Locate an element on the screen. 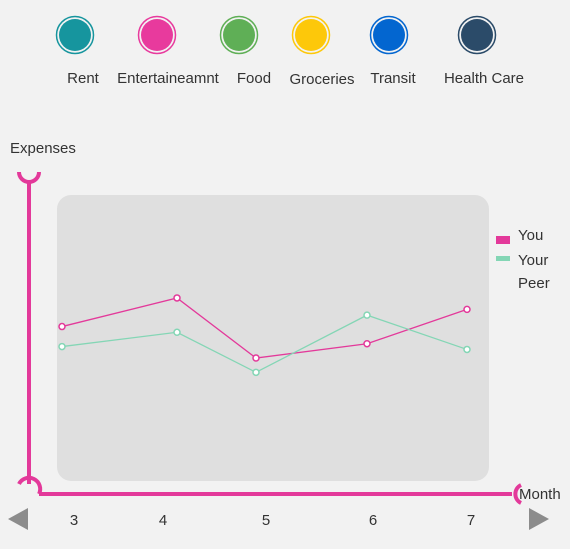  x-axis-cap is located at coordinates (518, 494).